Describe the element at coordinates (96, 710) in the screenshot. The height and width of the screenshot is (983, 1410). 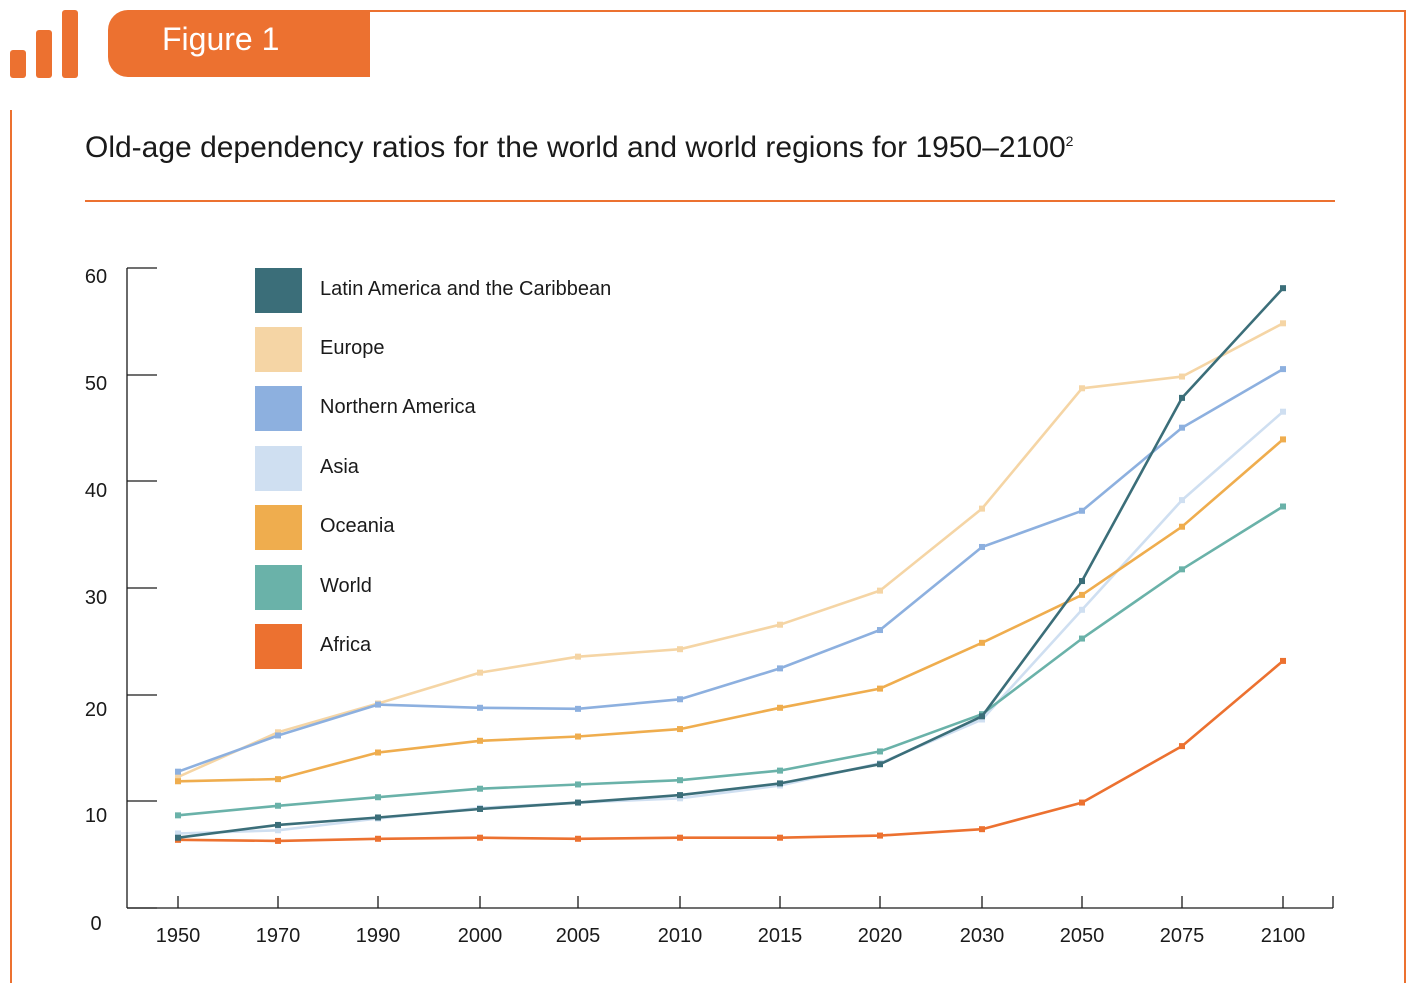
I see `y-tick-label: 20` at that location.